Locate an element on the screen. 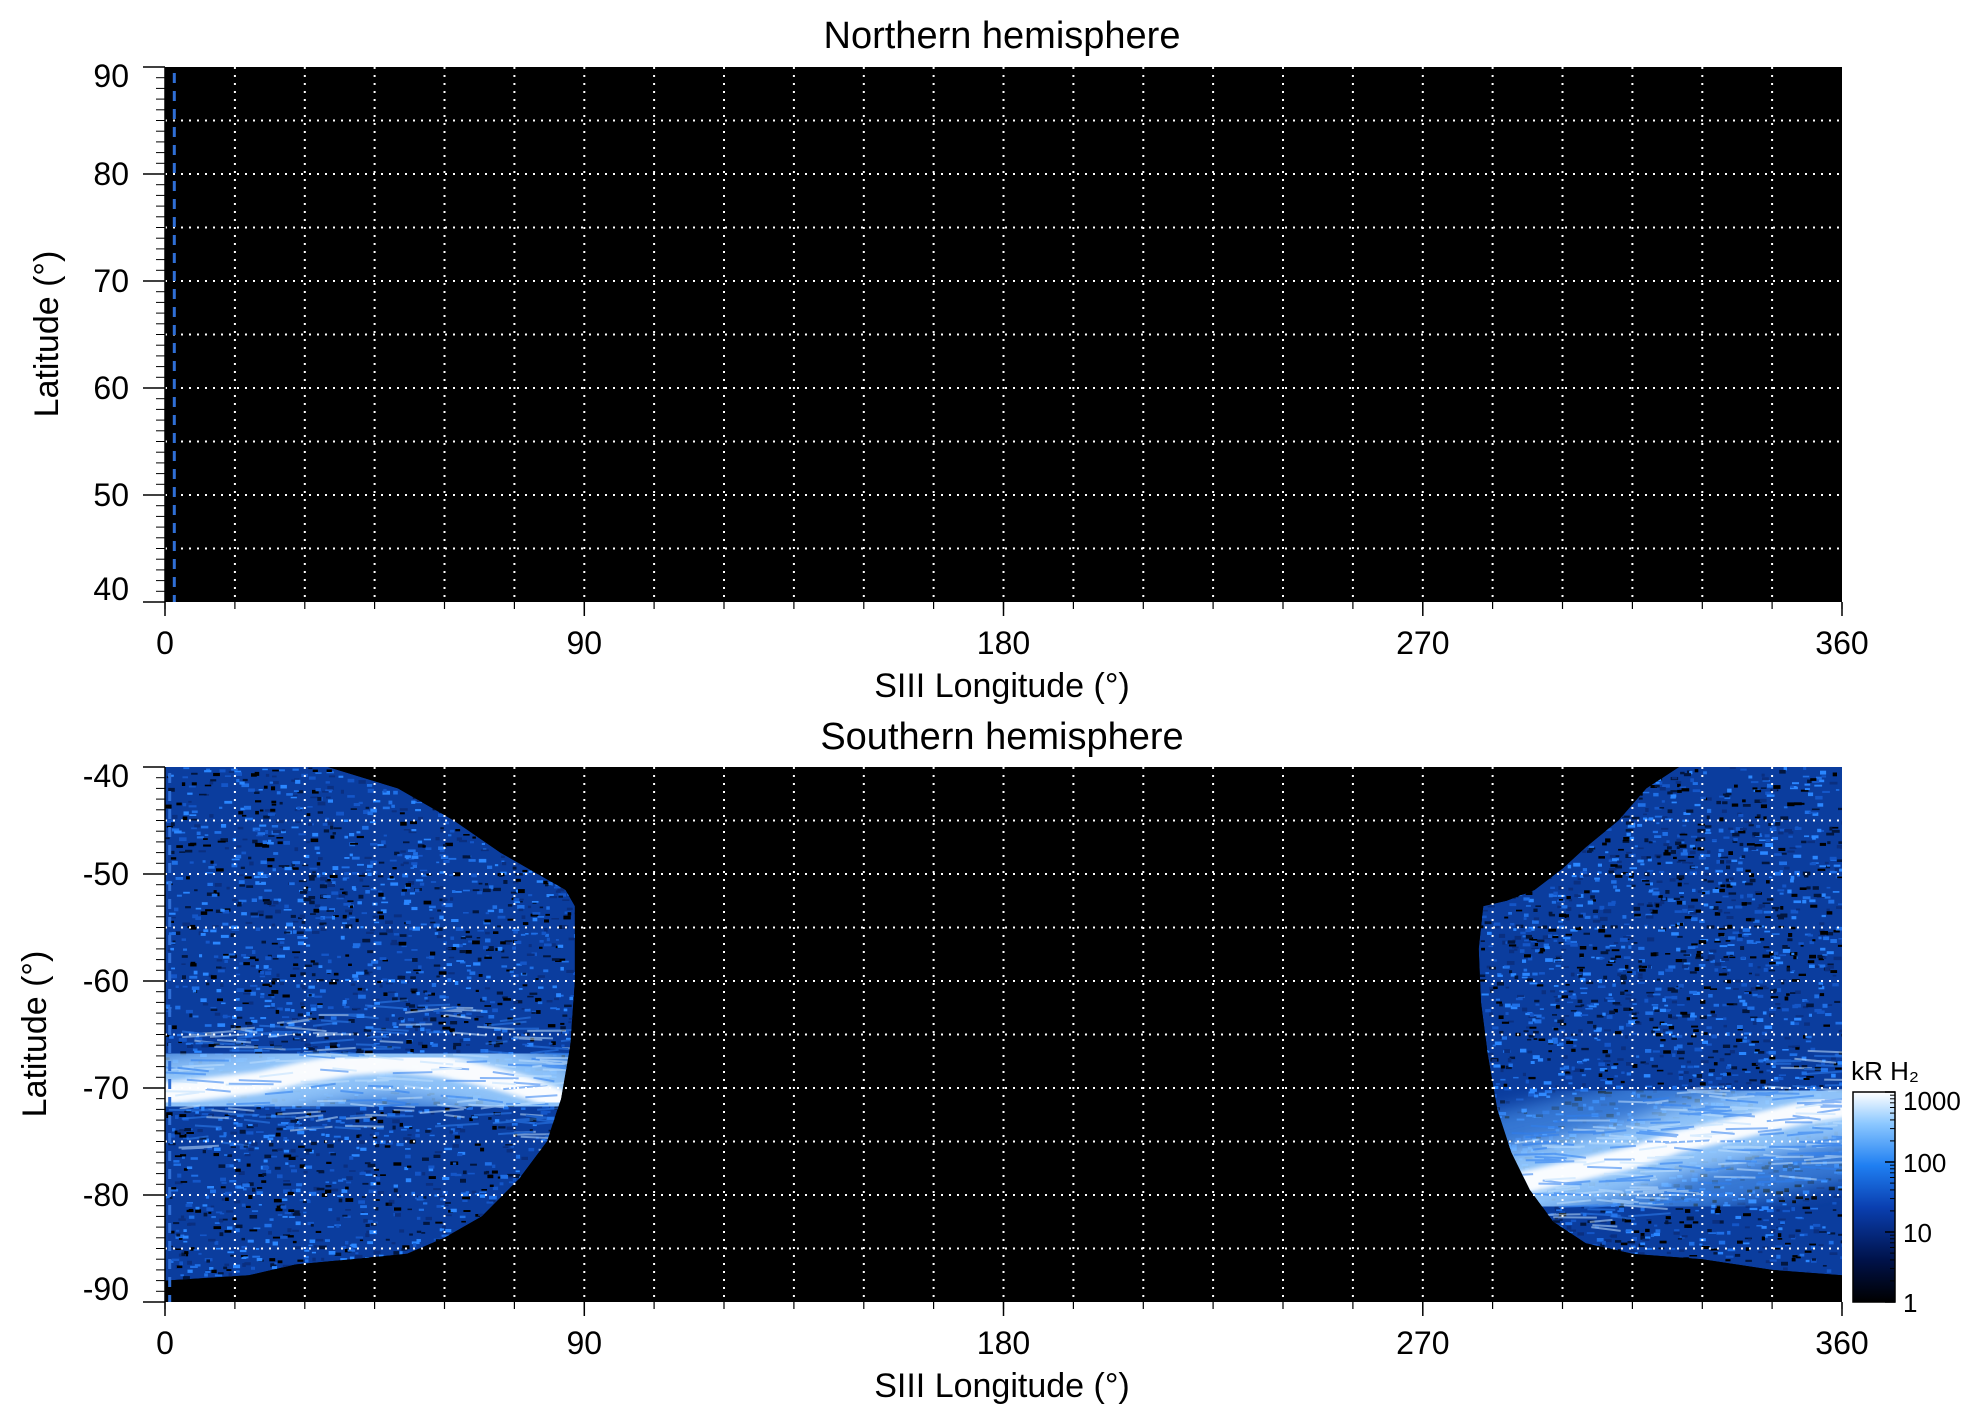  northern-panel-title: Northern hemisphere is located at coordinates (1002, 36).